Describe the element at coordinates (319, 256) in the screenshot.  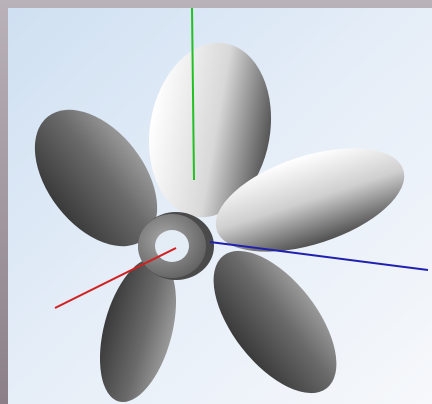
I see `z-axis` at that location.